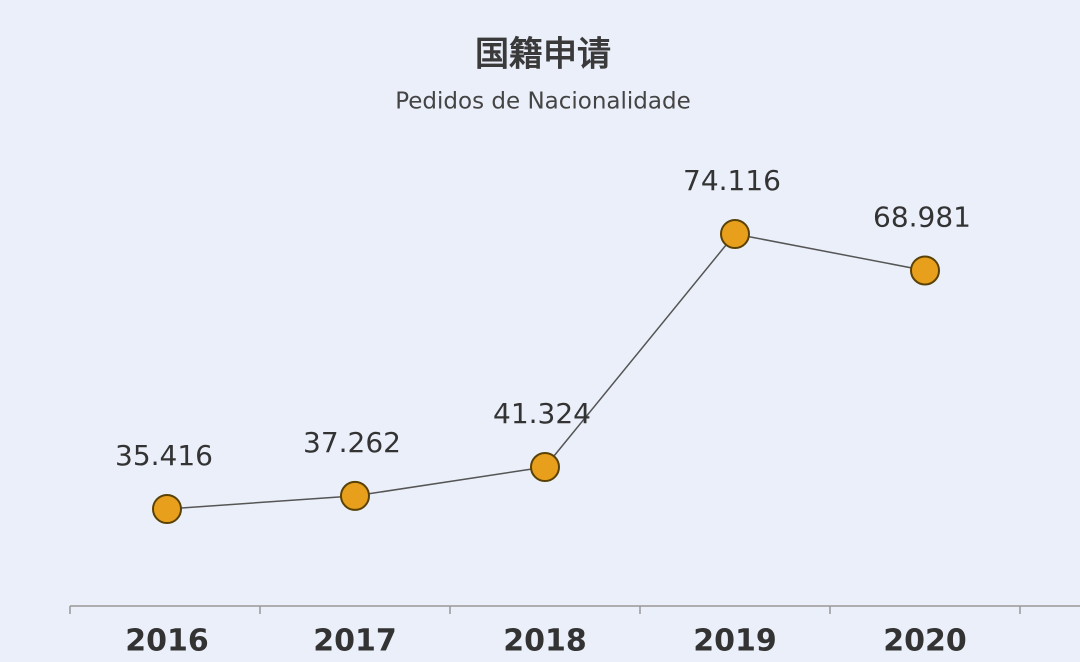 Image resolution: width=1080 pixels, height=662 pixels. I want to click on value-label: 35.416, so click(164, 455).